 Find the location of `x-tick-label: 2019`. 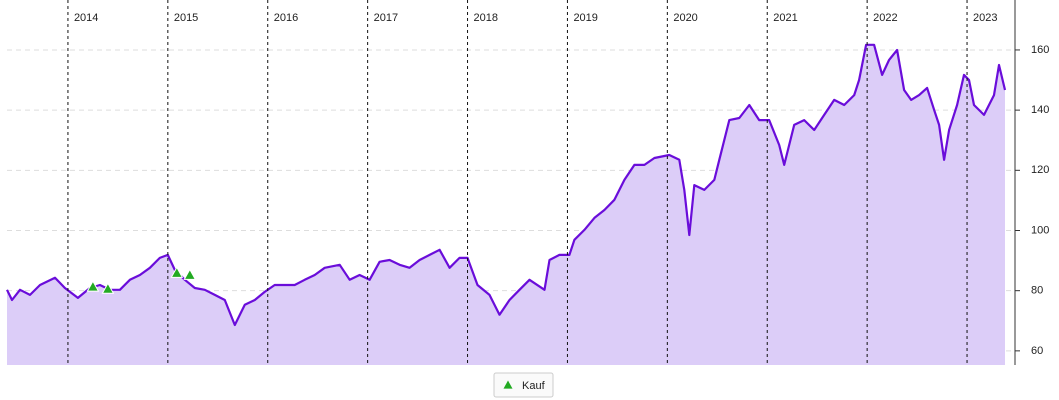

x-tick-label: 2019 is located at coordinates (585, 18).